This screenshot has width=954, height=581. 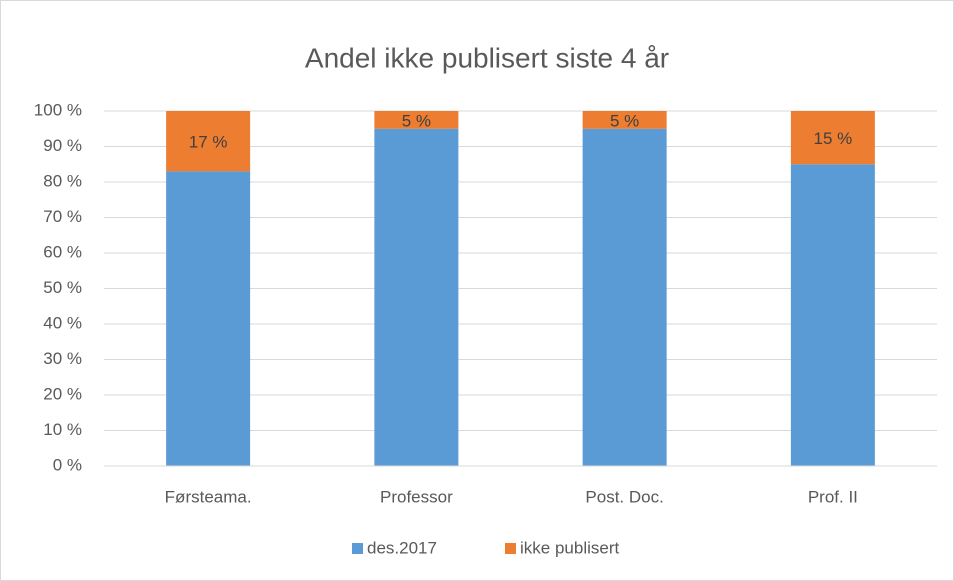 I want to click on x-tick-label: Førsteama., so click(x=208, y=496).